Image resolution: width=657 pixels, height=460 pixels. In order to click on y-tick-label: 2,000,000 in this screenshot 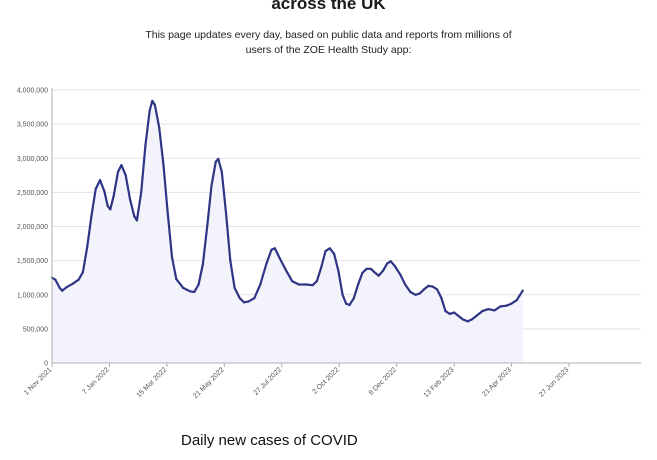, I will do `click(32, 227)`.